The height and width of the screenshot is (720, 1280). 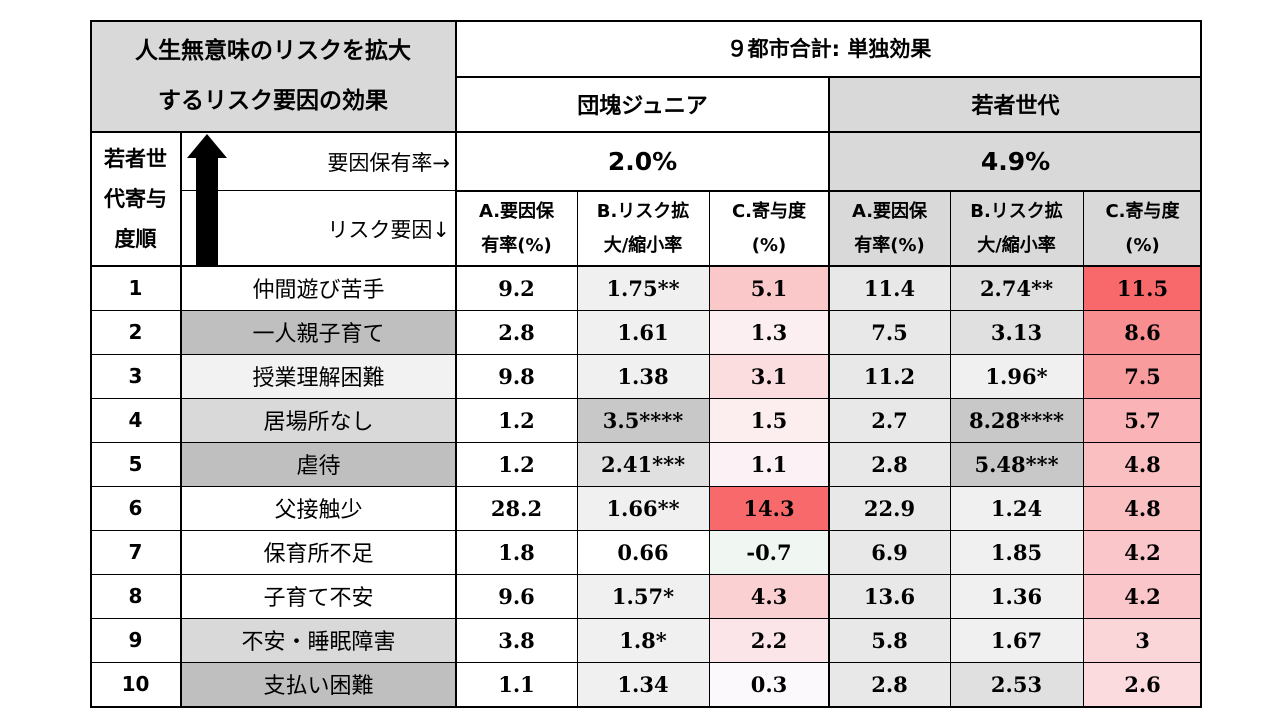 What do you see at coordinates (1016, 640) in the screenshot?
I see `value-cell: 1.67` at bounding box center [1016, 640].